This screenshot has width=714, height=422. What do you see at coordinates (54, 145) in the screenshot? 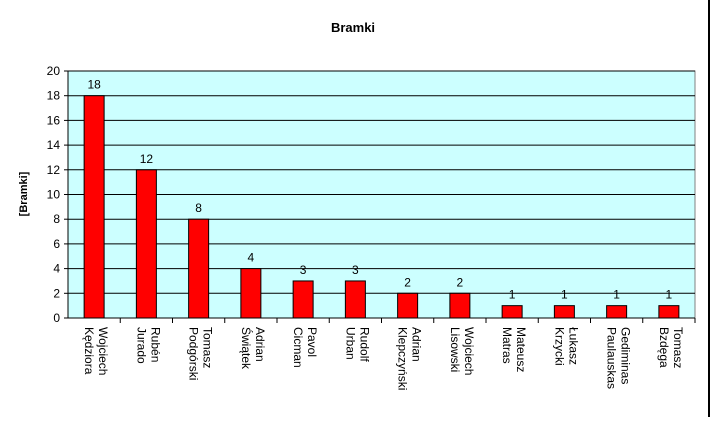
I see `y-tick-label-14: 14` at bounding box center [54, 145].